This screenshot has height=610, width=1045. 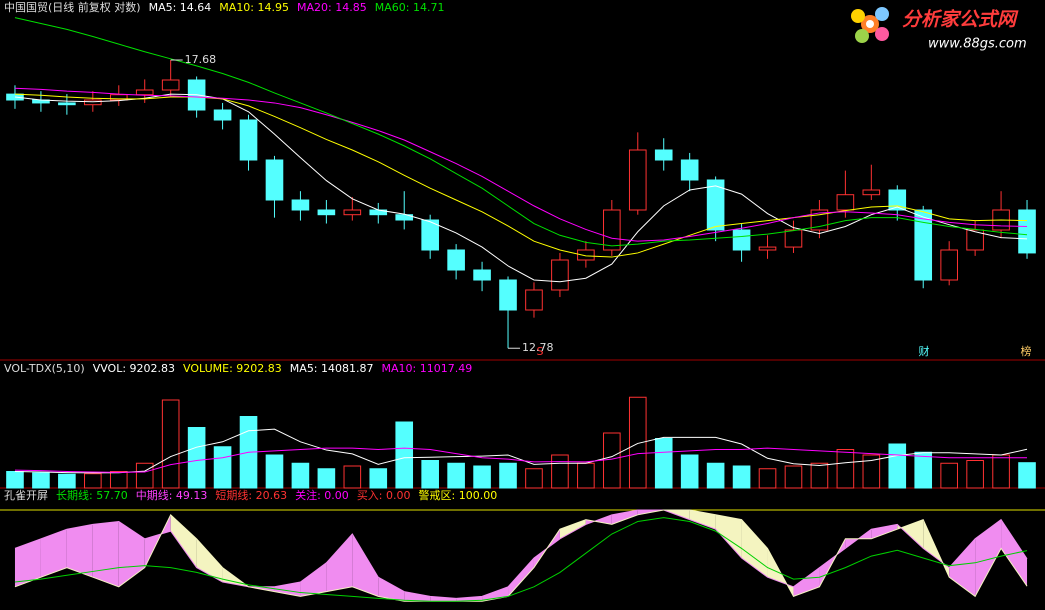 I want to click on panel-title: 中国国贸(日线 前复权 对数), so click(x=72, y=7).